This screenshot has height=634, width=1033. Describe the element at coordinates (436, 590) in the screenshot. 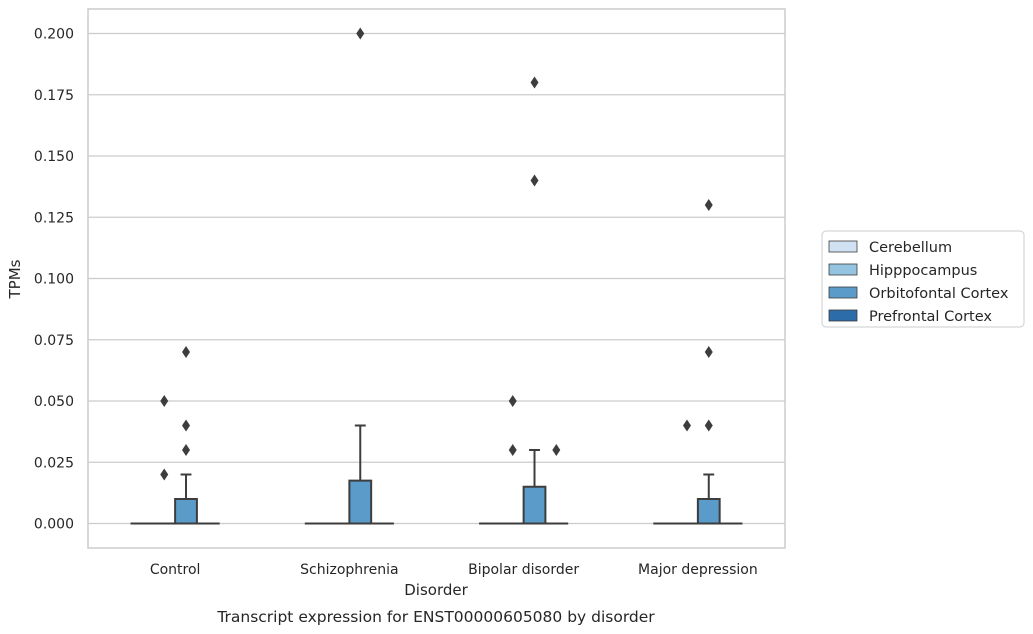

I see `x-axis-label: Disorder` at that location.